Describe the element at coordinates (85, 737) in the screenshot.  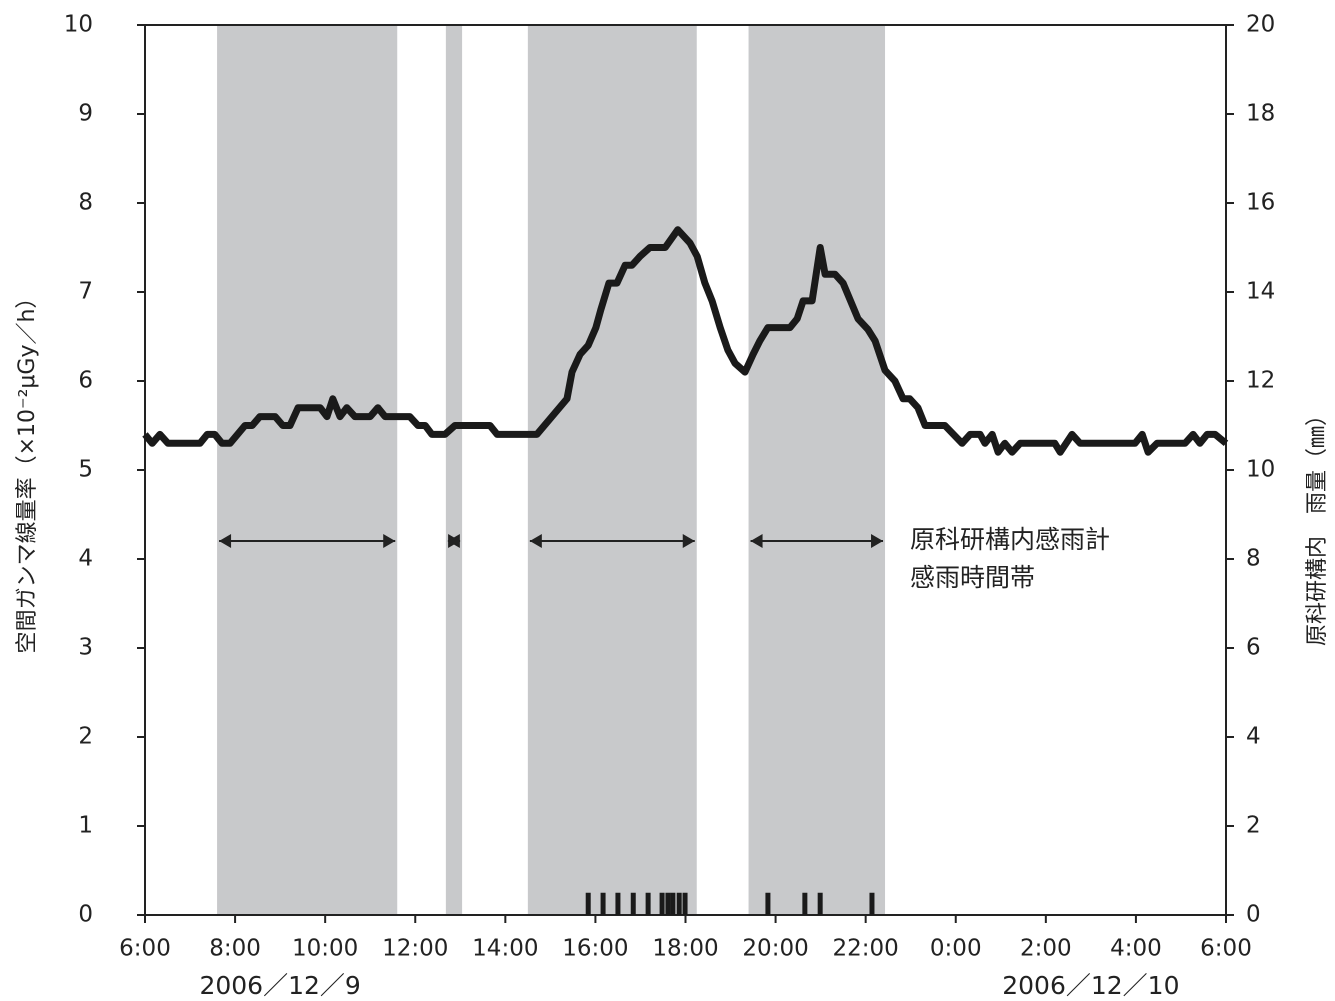
I see `y-tick-label: 2` at that location.